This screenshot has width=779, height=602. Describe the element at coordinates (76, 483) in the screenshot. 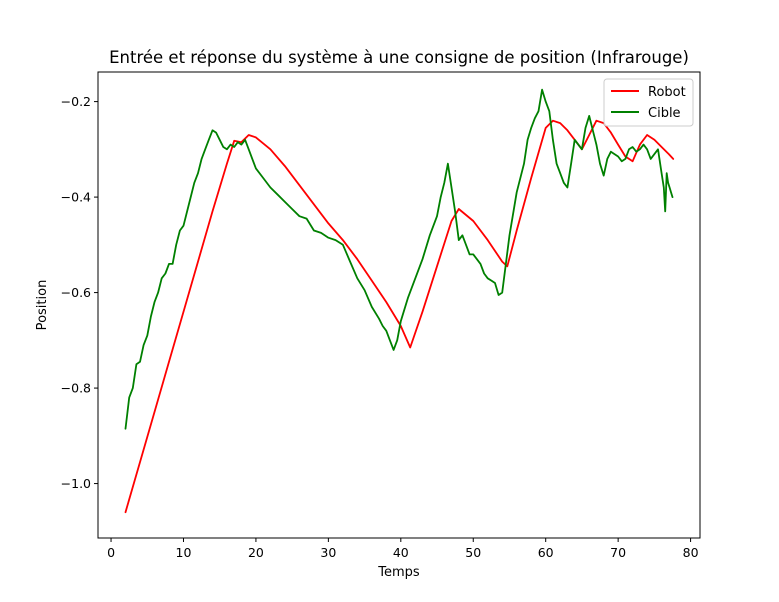

I see `y-tick-label: −1.0` at that location.